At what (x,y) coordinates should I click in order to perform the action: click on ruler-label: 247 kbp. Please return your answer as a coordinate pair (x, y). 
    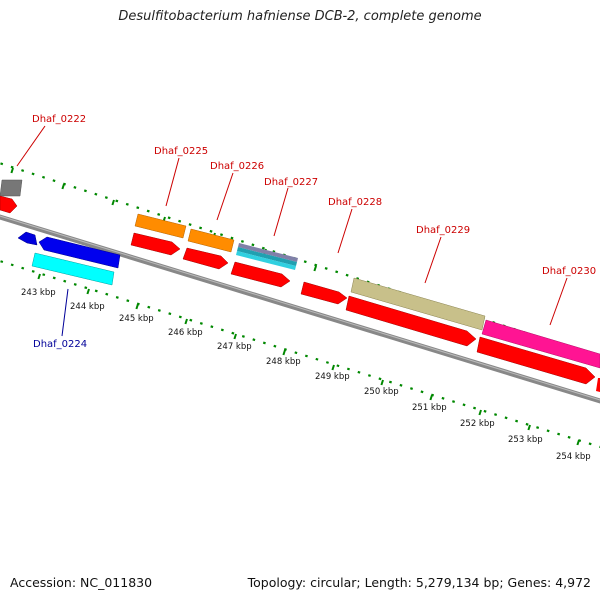
    Looking at the image, I should click on (234, 347).